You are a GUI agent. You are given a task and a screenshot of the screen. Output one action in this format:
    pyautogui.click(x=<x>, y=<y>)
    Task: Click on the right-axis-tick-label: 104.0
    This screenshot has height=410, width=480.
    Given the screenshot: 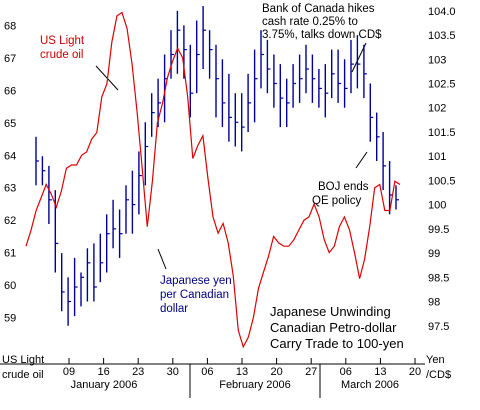 What is the action you would take?
    pyautogui.click(x=442, y=12)
    